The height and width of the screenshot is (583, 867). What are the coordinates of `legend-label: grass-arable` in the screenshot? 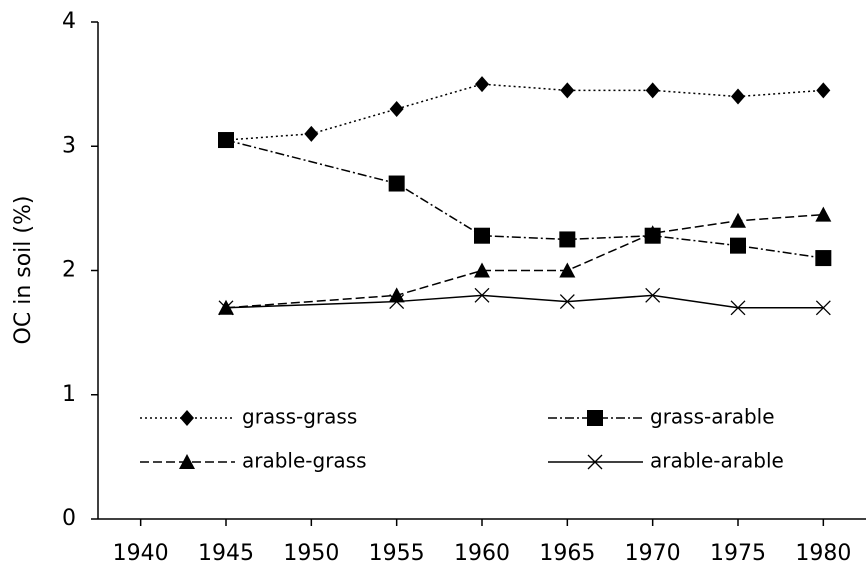 It's located at (712, 417).